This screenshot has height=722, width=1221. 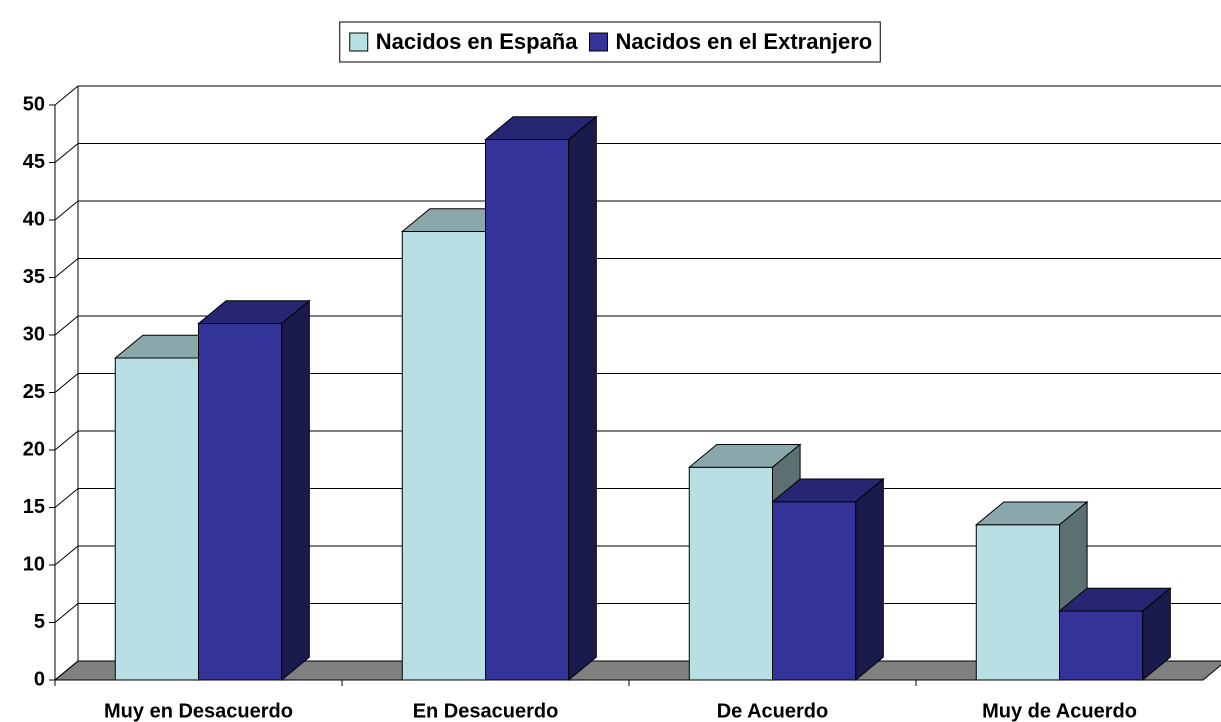 What do you see at coordinates (34, 277) in the screenshot?
I see `y-tick-label: 35` at bounding box center [34, 277].